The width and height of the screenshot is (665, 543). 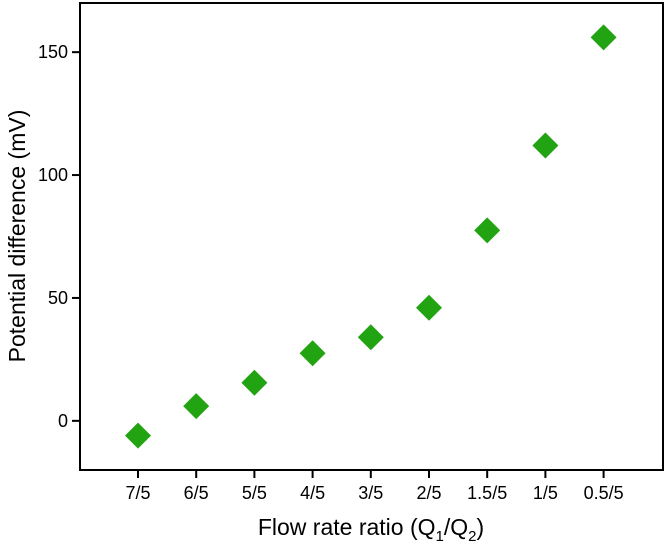 What do you see at coordinates (63, 421) in the screenshot?
I see `y-tick-label: 0` at bounding box center [63, 421].